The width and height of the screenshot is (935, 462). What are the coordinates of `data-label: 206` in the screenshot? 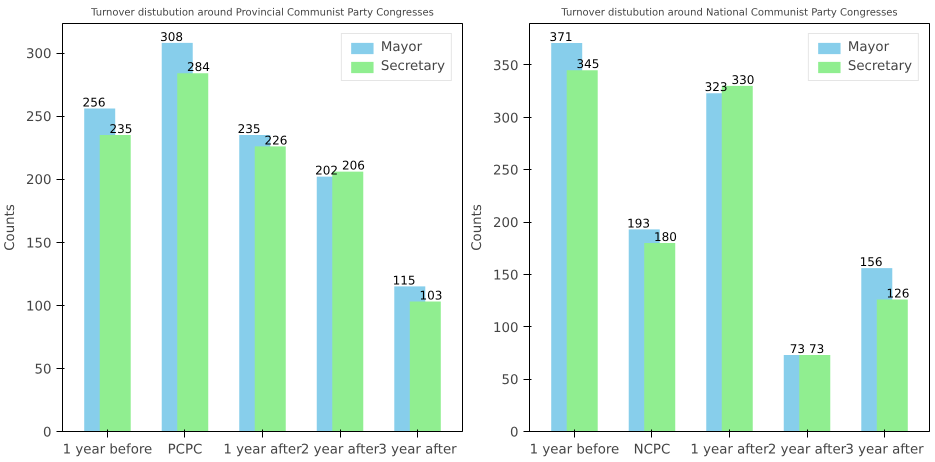 It's located at (353, 165).